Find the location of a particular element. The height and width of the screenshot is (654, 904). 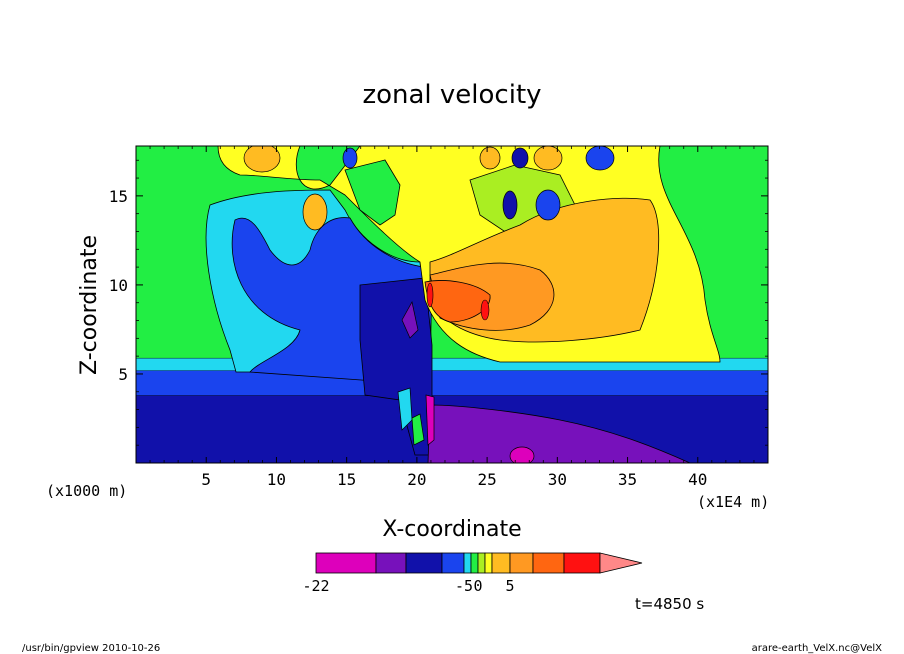

colorbar-ticks: -22 -5 0 5 is located at coordinates (408, 586).